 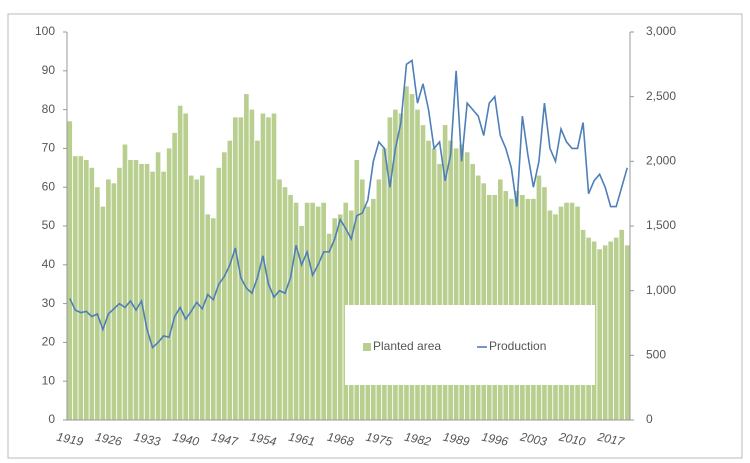 I want to click on x-tick-label: 1961, so click(x=301, y=439).